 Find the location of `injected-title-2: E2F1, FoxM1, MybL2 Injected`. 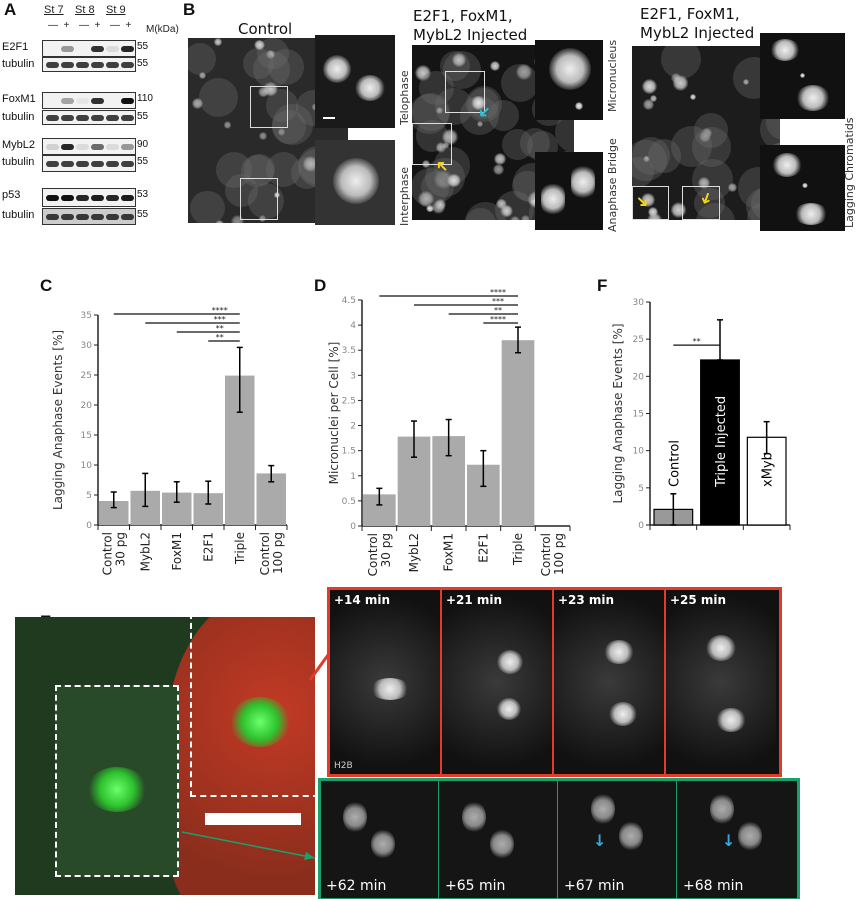

injected-title-2: E2F1, FoxM1, MybL2 Injected is located at coordinates (697, 23).